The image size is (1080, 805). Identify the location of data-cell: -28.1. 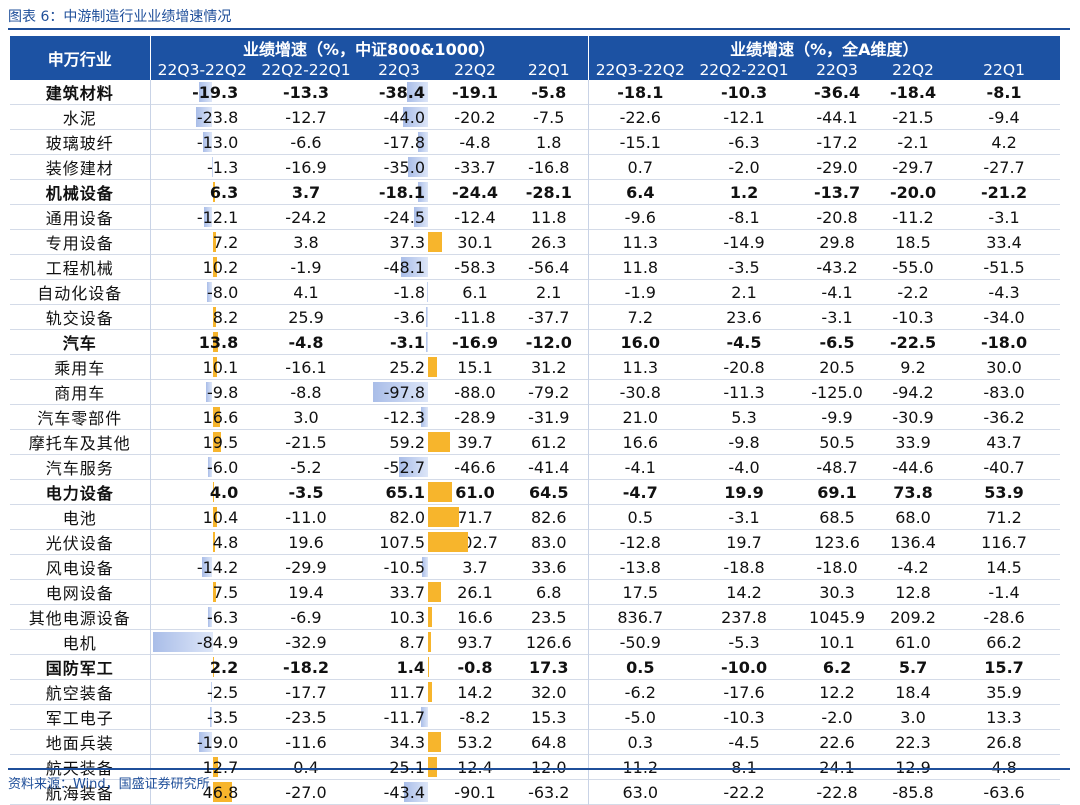
(549, 192).